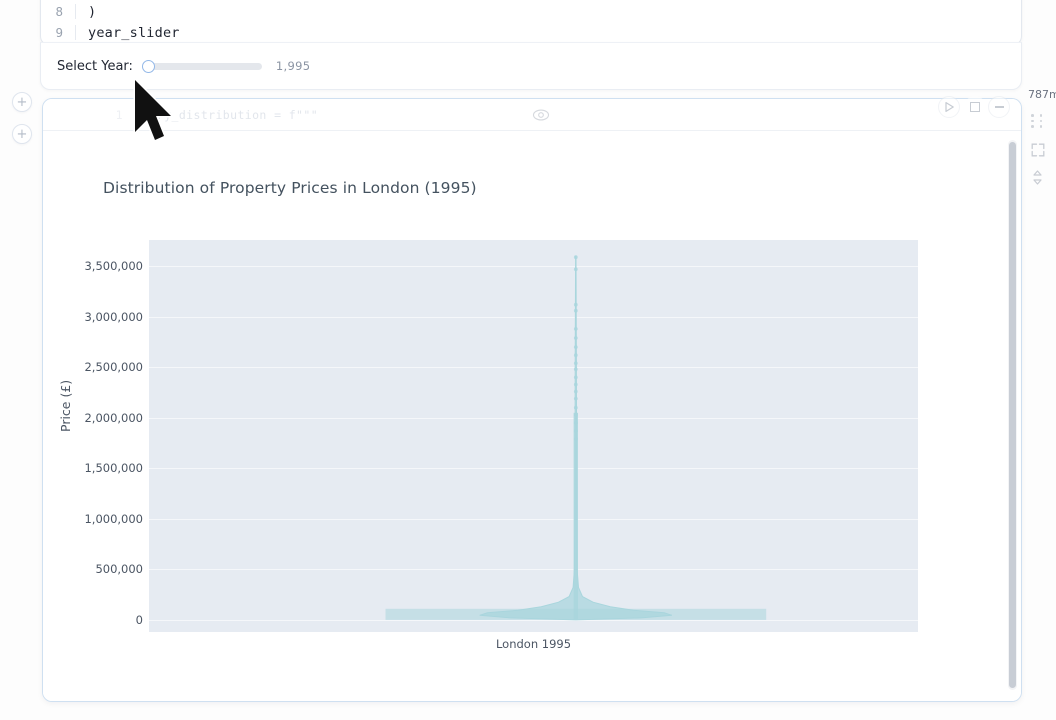 This screenshot has width=1056, height=720. What do you see at coordinates (531, 66) in the screenshot?
I see `year-slider-widget: Select Year: 1,995` at bounding box center [531, 66].